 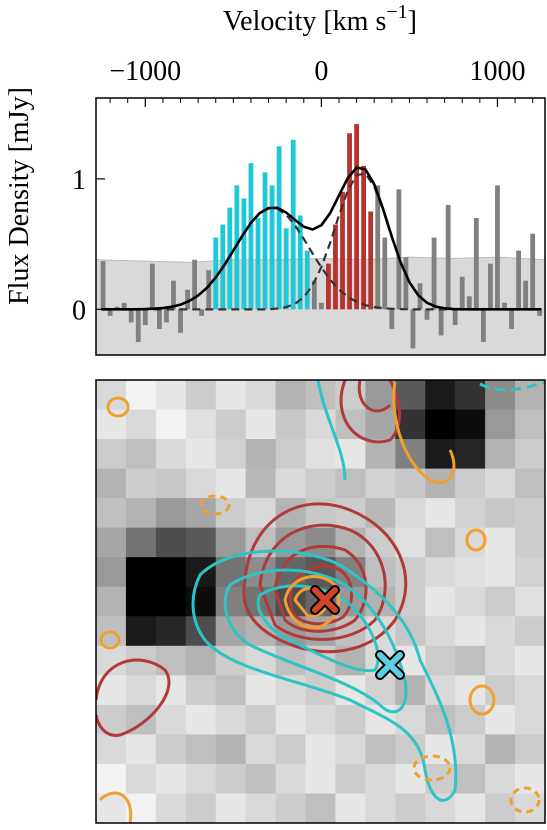 I want to click on x-tick-label: −1000, so click(x=145, y=71).